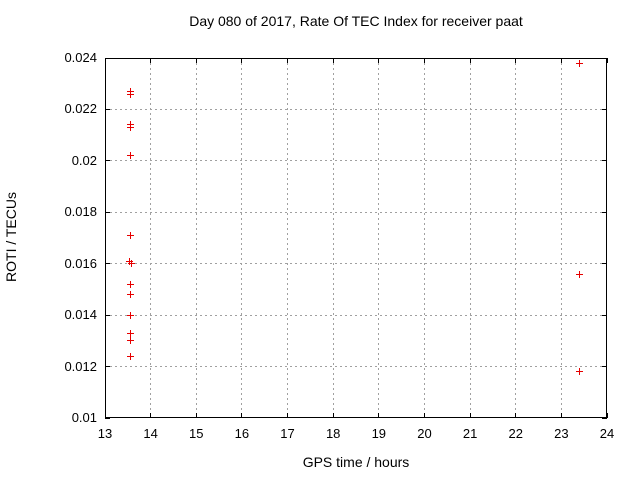 The height and width of the screenshot is (480, 640). Describe the element at coordinates (561, 433) in the screenshot. I see `x-tick-label: 23` at that location.